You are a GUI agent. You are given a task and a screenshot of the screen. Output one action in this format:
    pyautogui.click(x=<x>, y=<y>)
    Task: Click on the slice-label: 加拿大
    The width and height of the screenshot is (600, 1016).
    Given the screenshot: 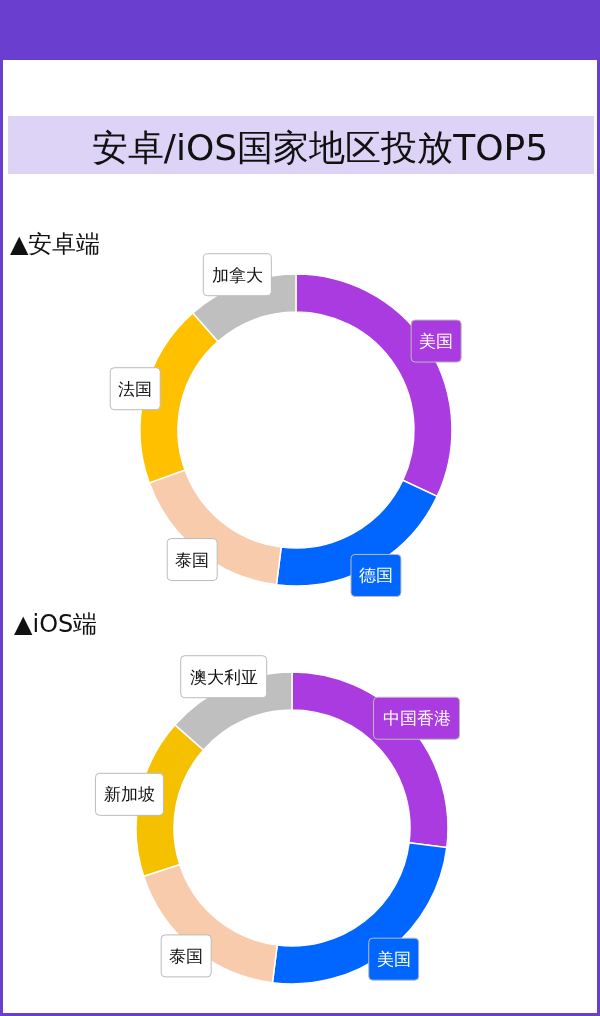 What is the action you would take?
    pyautogui.click(x=237, y=274)
    